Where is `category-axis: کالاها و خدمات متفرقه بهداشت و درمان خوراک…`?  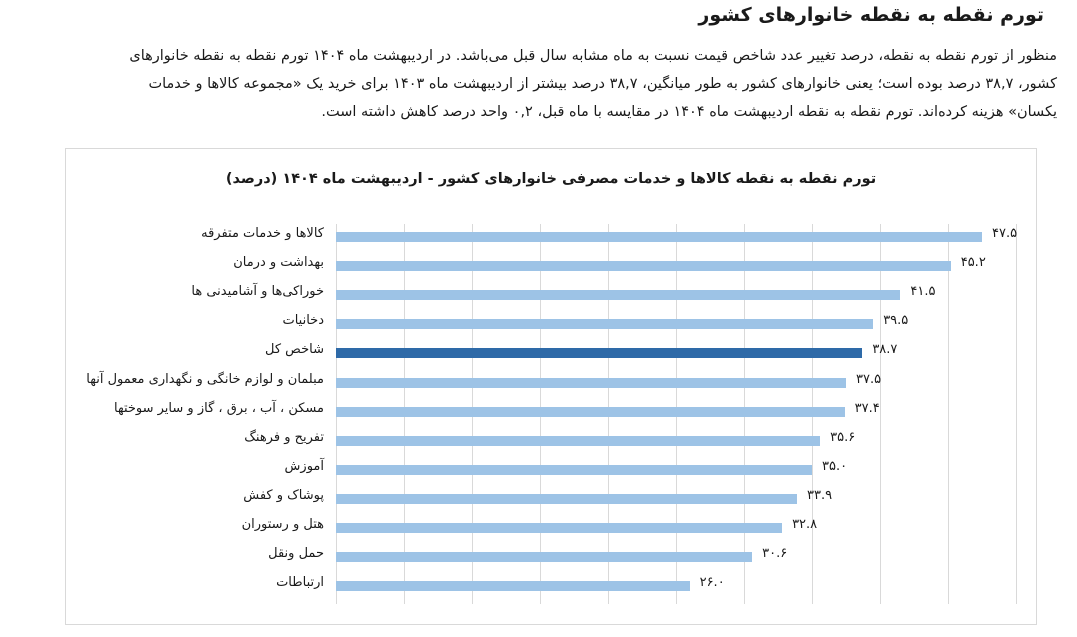 category-axis: کالاها و خدمات متفرقه بهداشت و درمان خوراک… is located at coordinates (195, 414).